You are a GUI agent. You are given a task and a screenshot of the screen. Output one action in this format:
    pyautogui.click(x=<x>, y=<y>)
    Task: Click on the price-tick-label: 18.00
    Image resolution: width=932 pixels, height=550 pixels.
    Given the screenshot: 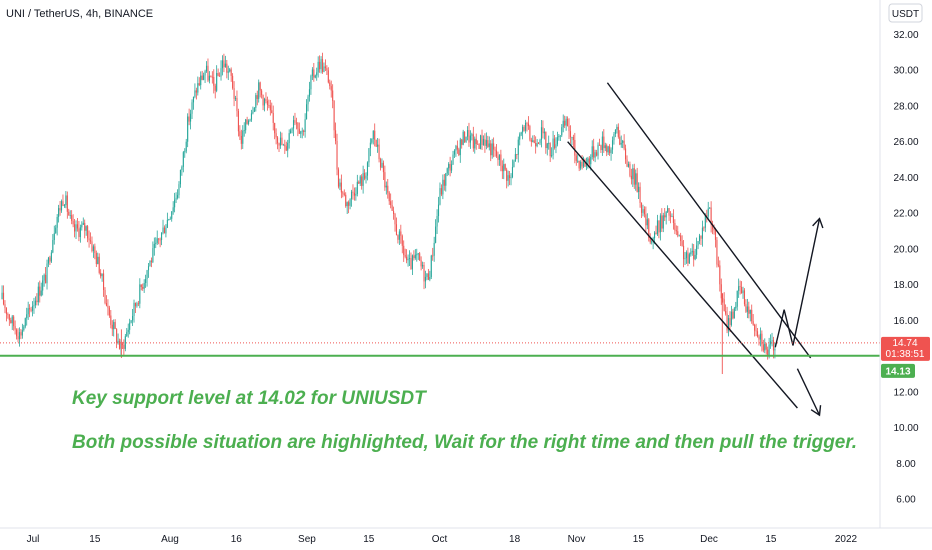 What is the action you would take?
    pyautogui.click(x=905, y=285)
    